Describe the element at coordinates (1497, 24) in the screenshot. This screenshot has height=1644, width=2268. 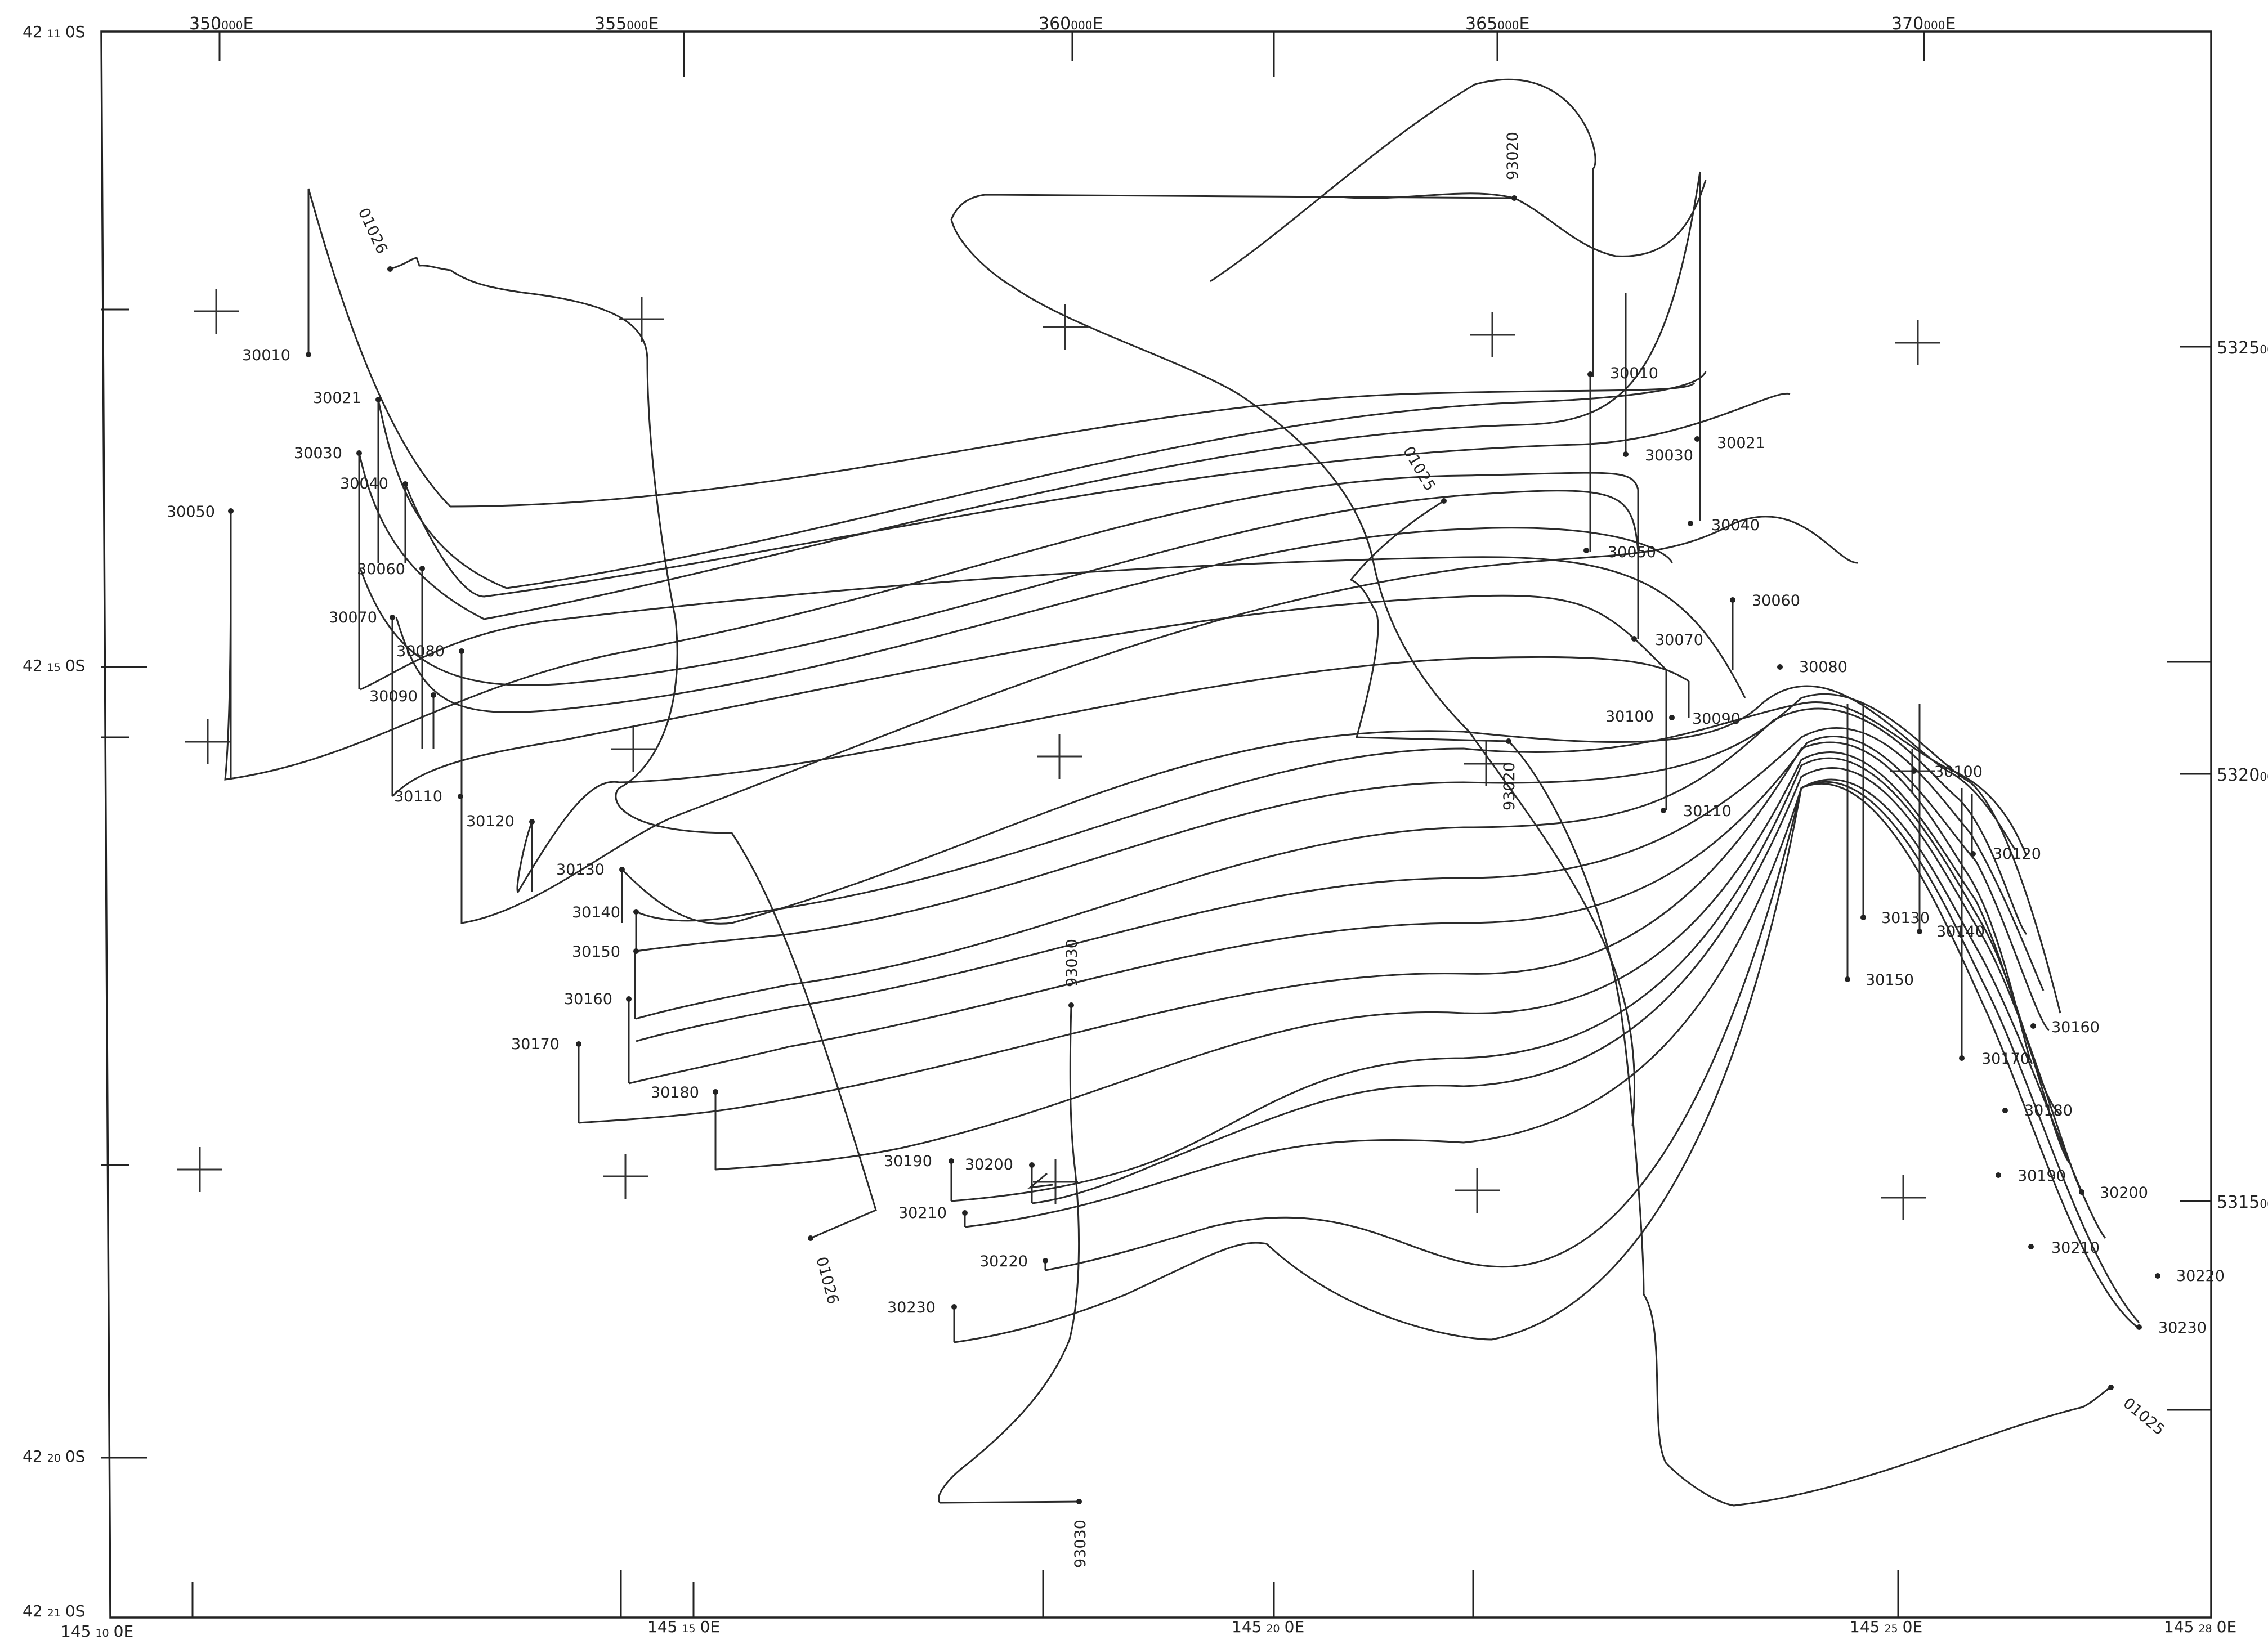
I see `svg-text: 365000E` at that location.